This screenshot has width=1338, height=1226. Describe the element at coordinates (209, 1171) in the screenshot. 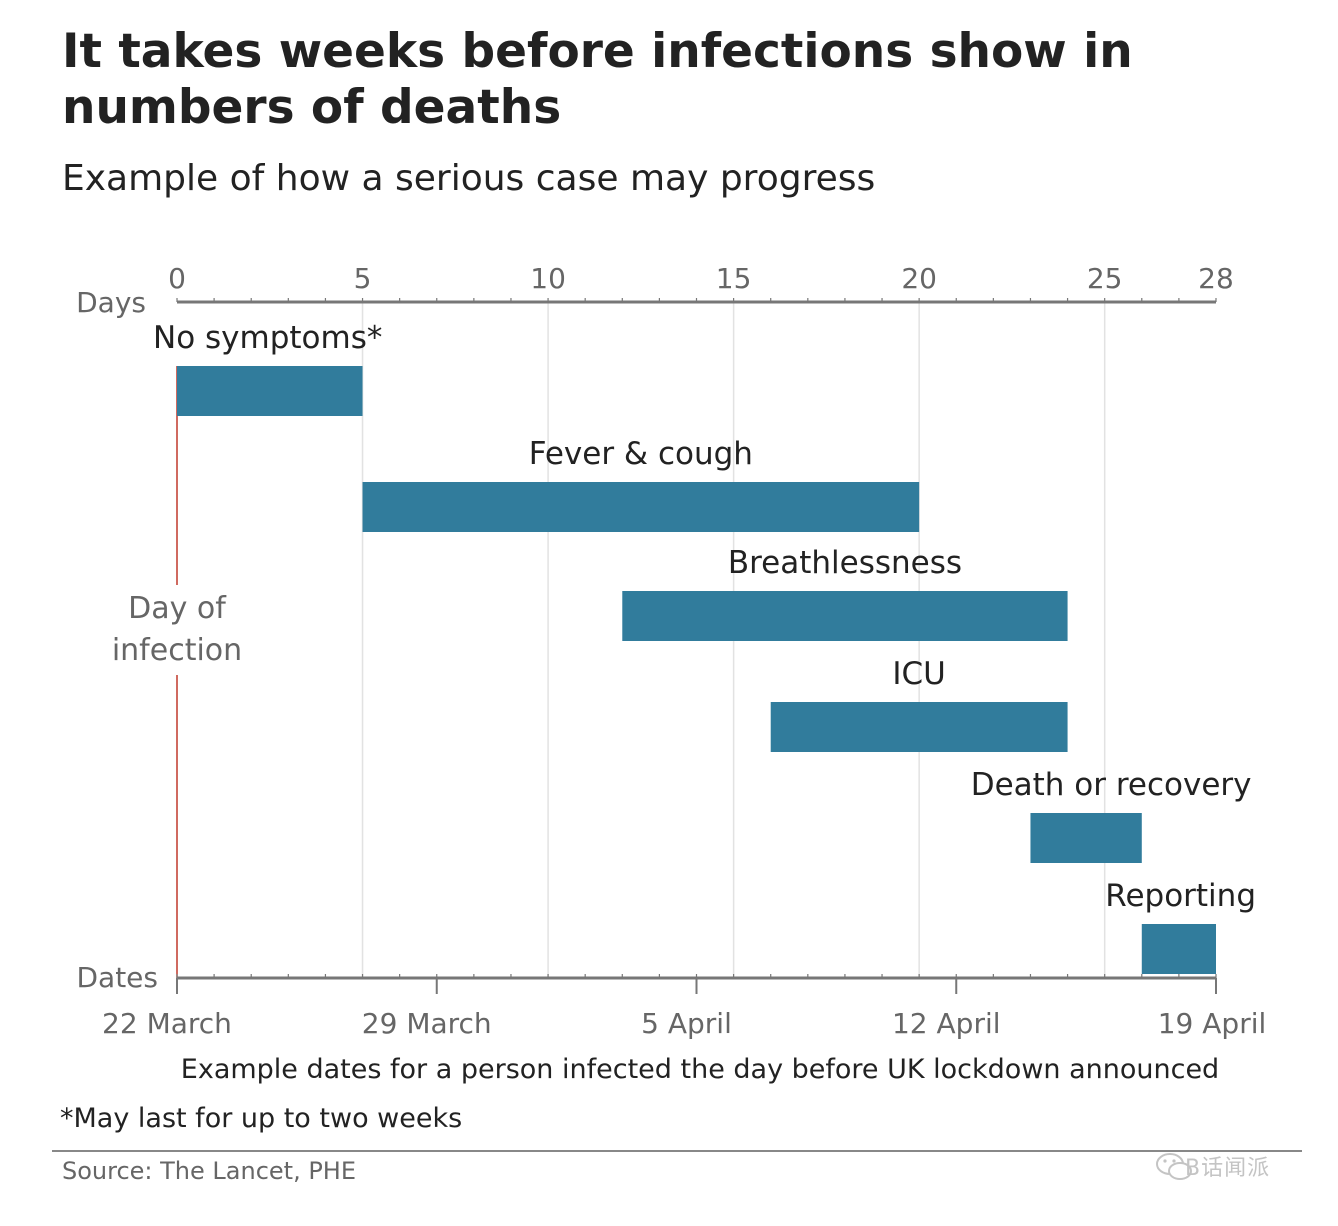

I see `source-credit: Source: The Lancet, PHE` at that location.